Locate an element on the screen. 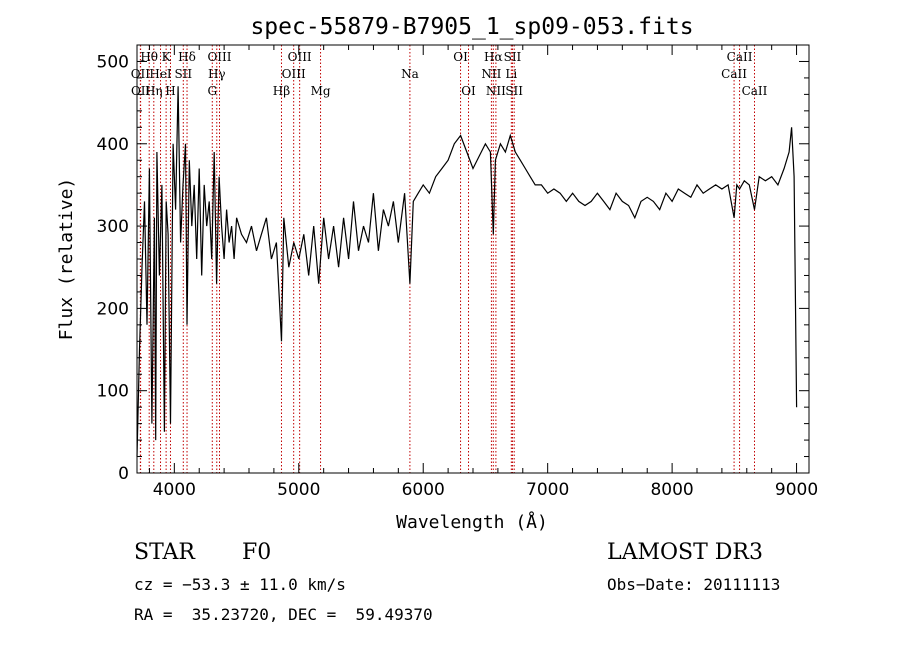 The height and width of the screenshot is (649, 900). spectral-line-label: Hδ is located at coordinates (187, 57).